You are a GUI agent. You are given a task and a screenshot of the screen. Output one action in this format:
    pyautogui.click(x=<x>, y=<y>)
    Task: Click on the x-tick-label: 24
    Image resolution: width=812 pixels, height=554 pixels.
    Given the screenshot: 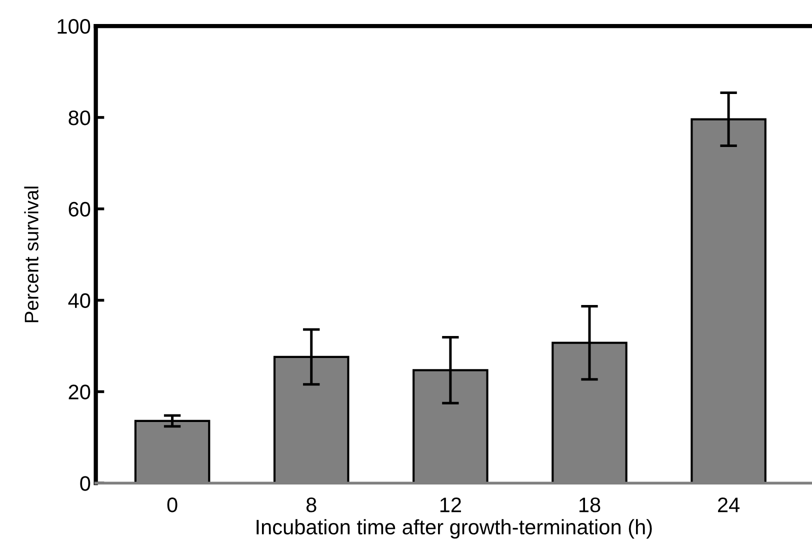 What is the action you would take?
    pyautogui.click(x=729, y=505)
    